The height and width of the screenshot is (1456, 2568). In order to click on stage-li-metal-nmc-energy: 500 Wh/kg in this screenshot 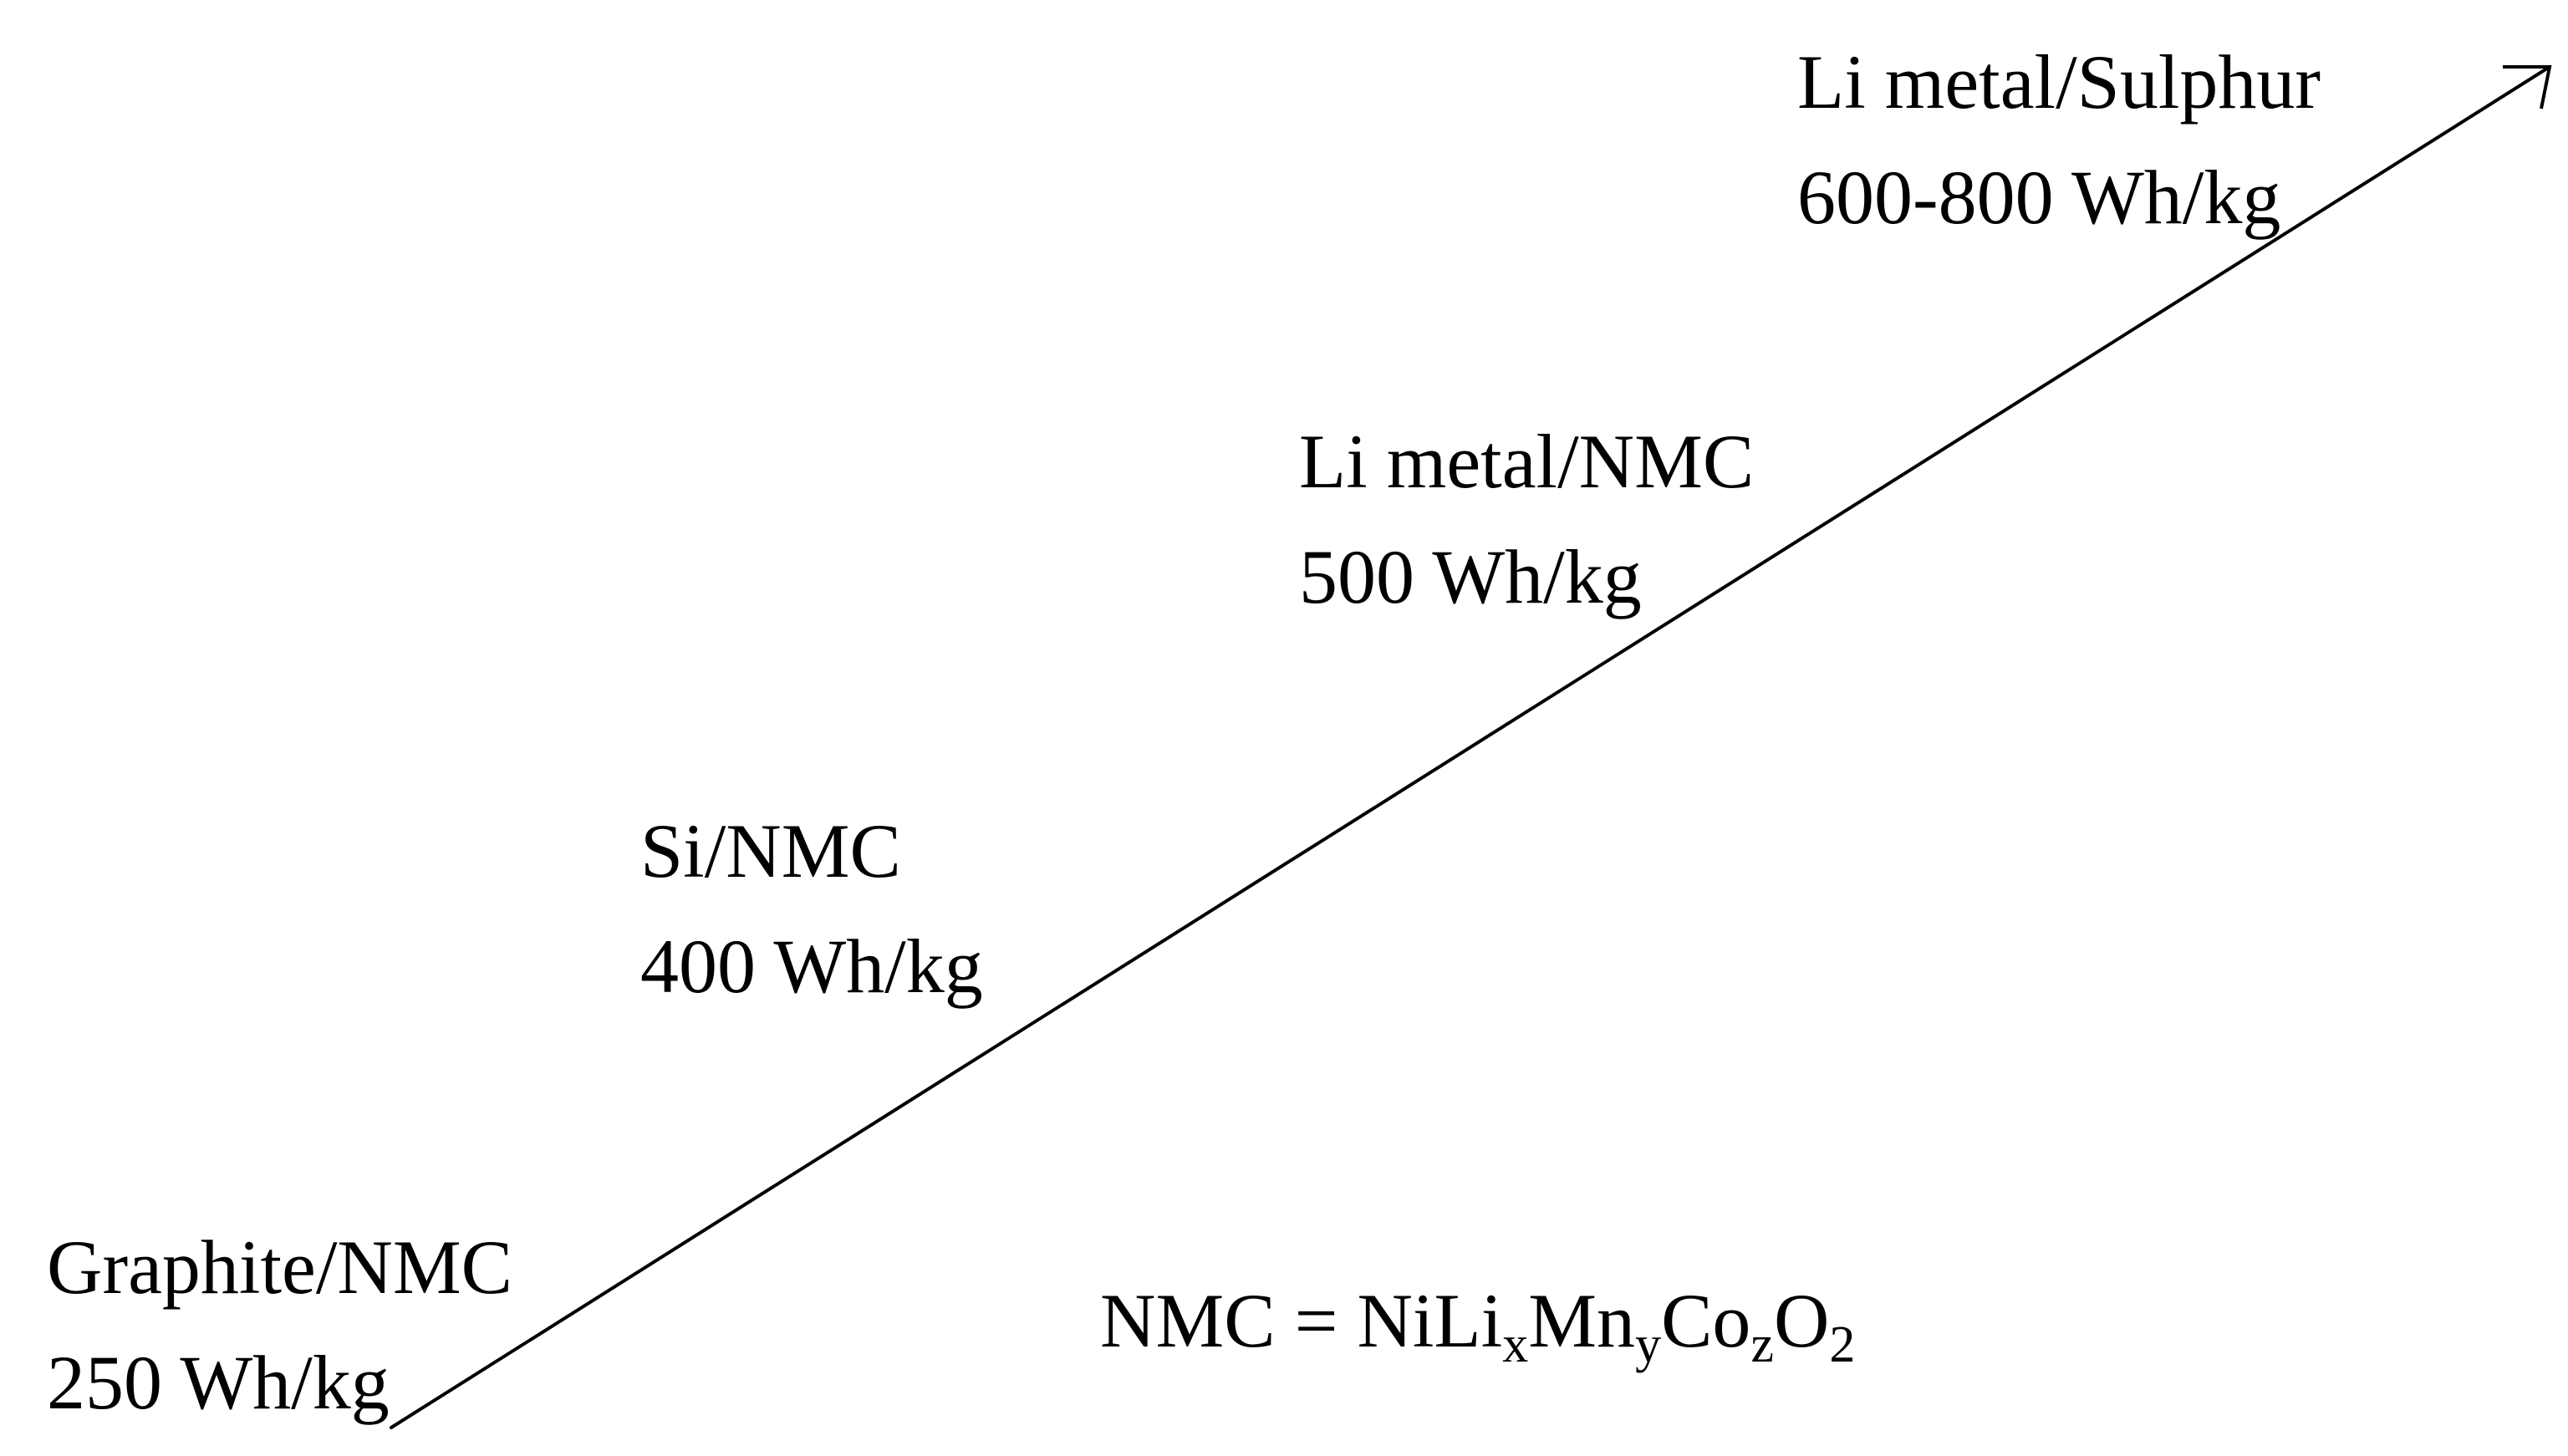, I will do `click(1470, 576)`.